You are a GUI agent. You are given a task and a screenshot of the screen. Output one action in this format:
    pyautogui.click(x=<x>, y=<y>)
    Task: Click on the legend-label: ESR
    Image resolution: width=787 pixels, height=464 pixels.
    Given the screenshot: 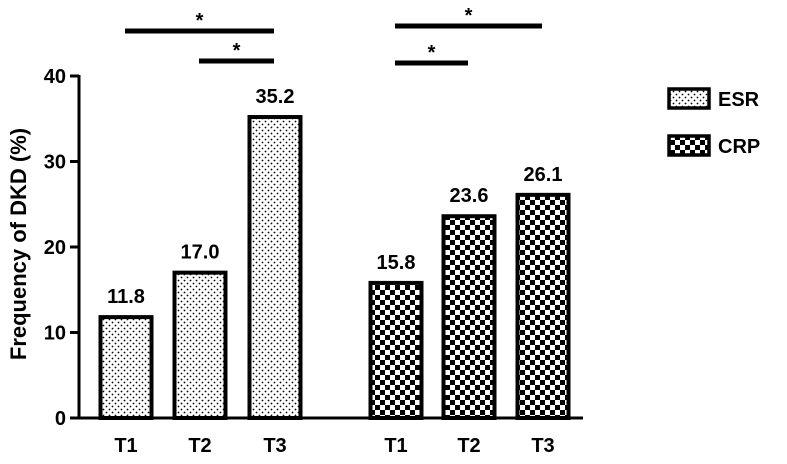 What is the action you would take?
    pyautogui.click(x=739, y=100)
    